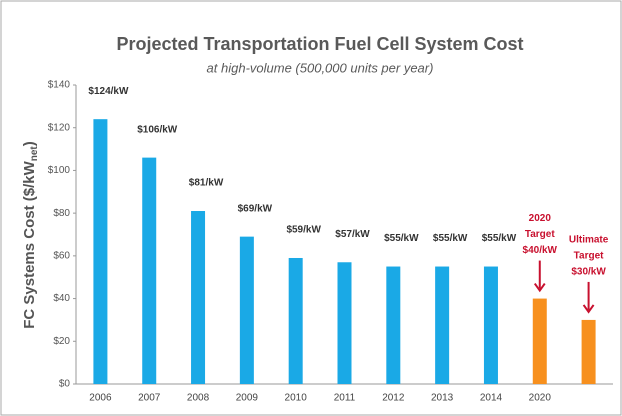  I want to click on y-label-main: FC Systems Cost ($/kW, so click(29, 244).